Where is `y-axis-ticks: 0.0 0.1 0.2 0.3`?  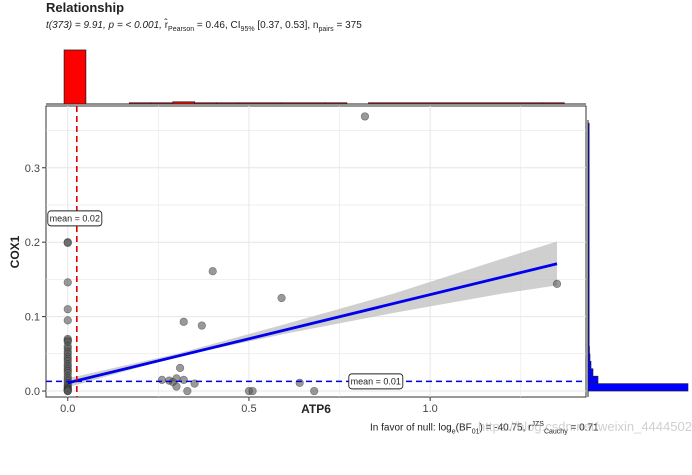 y-axis-ticks: 0.0 0.1 0.2 0.3 is located at coordinates (35, 280).